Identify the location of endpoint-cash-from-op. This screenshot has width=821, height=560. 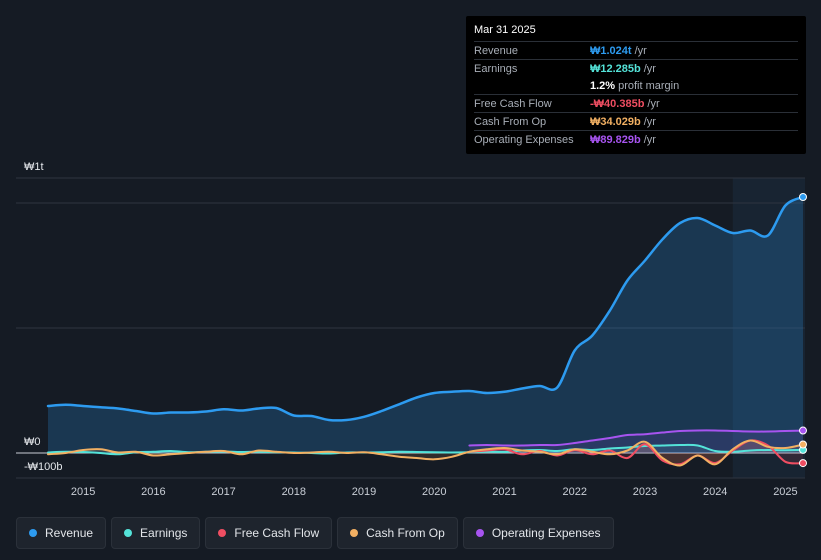
(803, 444).